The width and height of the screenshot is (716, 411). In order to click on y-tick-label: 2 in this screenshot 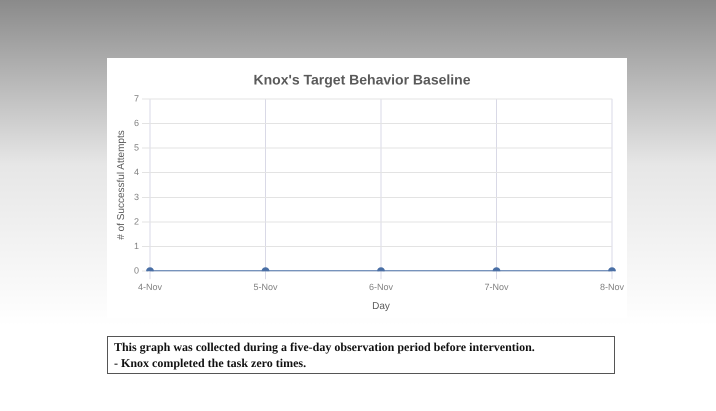, I will do `click(137, 221)`.